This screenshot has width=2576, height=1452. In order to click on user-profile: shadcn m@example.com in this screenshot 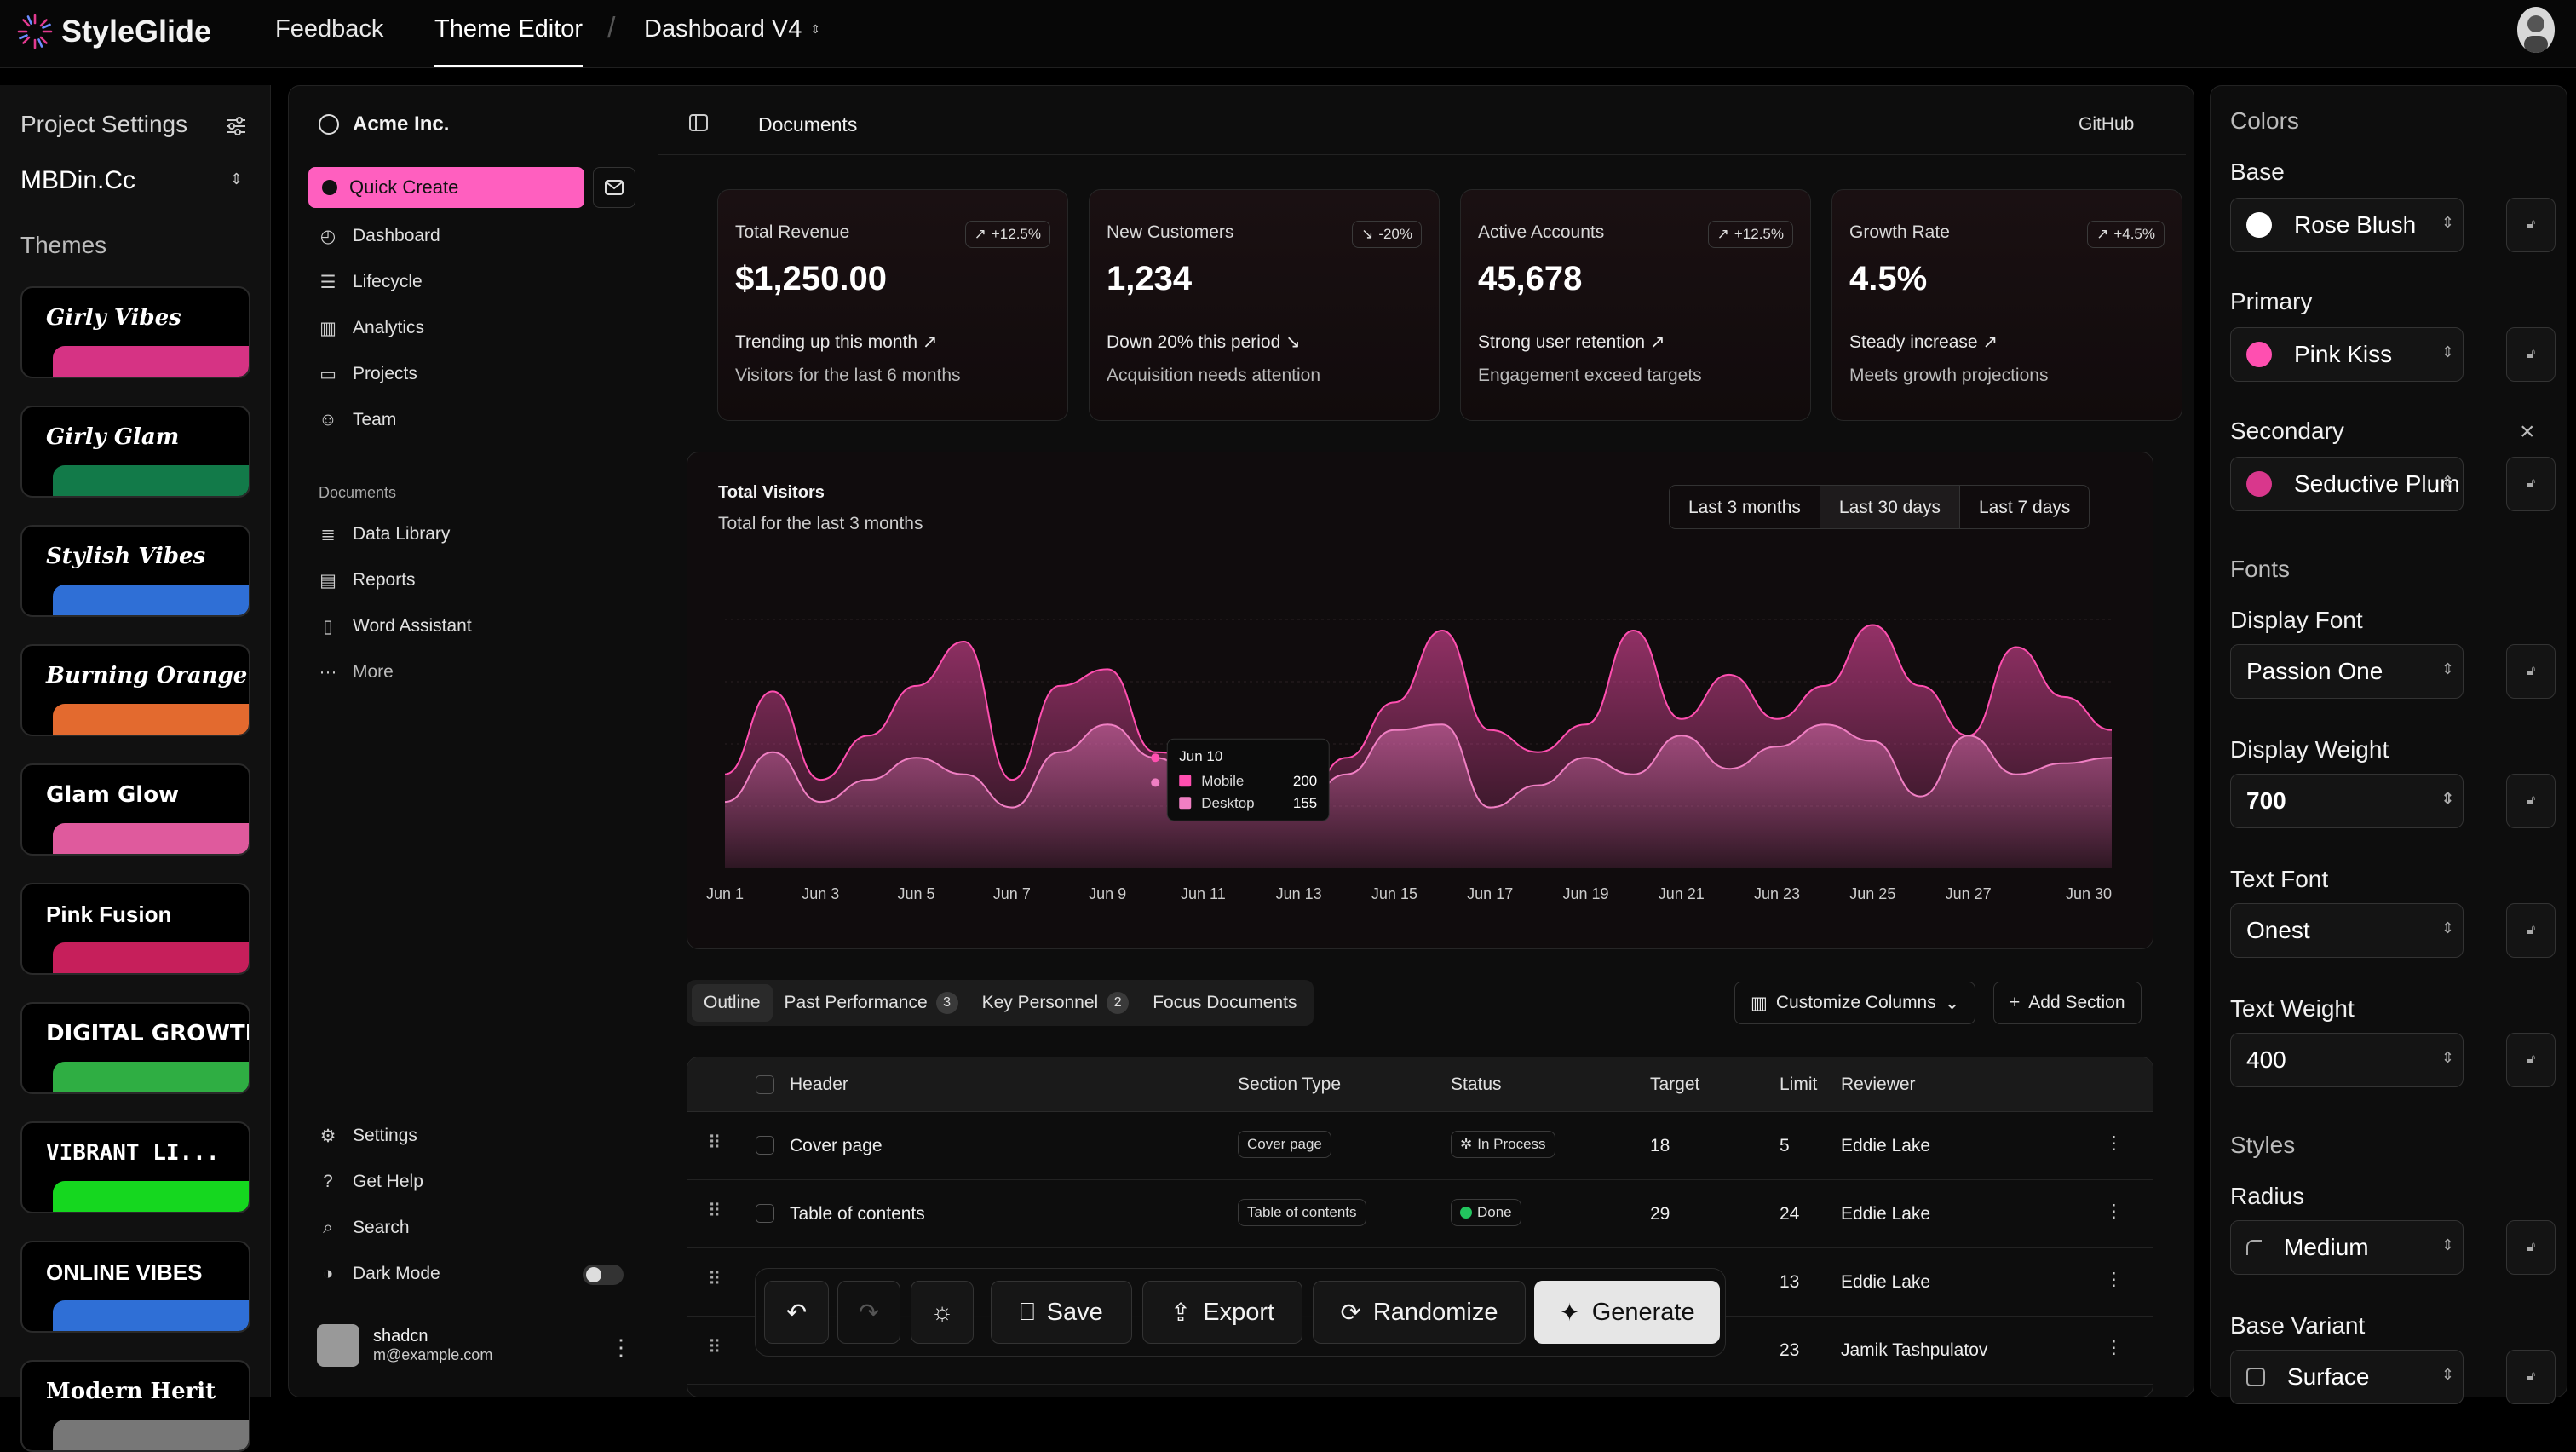, I will do `click(405, 1345)`.